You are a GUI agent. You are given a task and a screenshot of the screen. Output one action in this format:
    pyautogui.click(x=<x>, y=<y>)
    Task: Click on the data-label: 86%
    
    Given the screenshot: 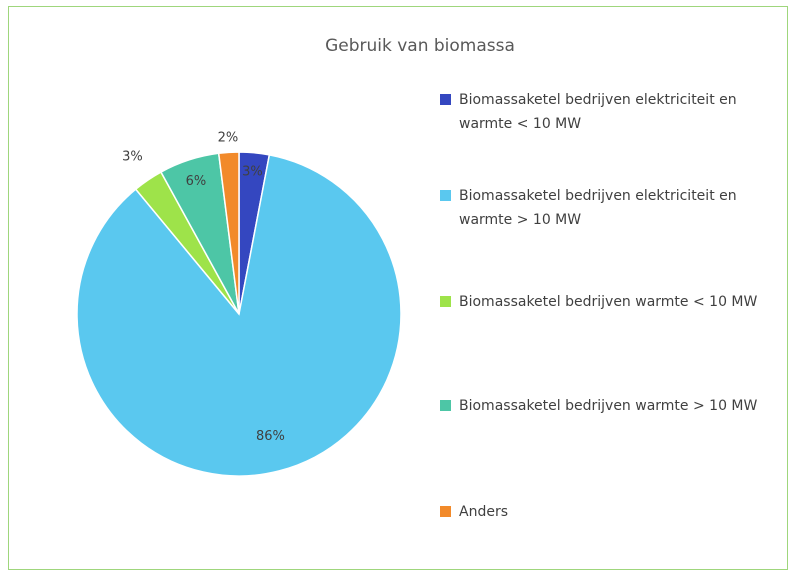 What is the action you would take?
    pyautogui.click(x=270, y=436)
    